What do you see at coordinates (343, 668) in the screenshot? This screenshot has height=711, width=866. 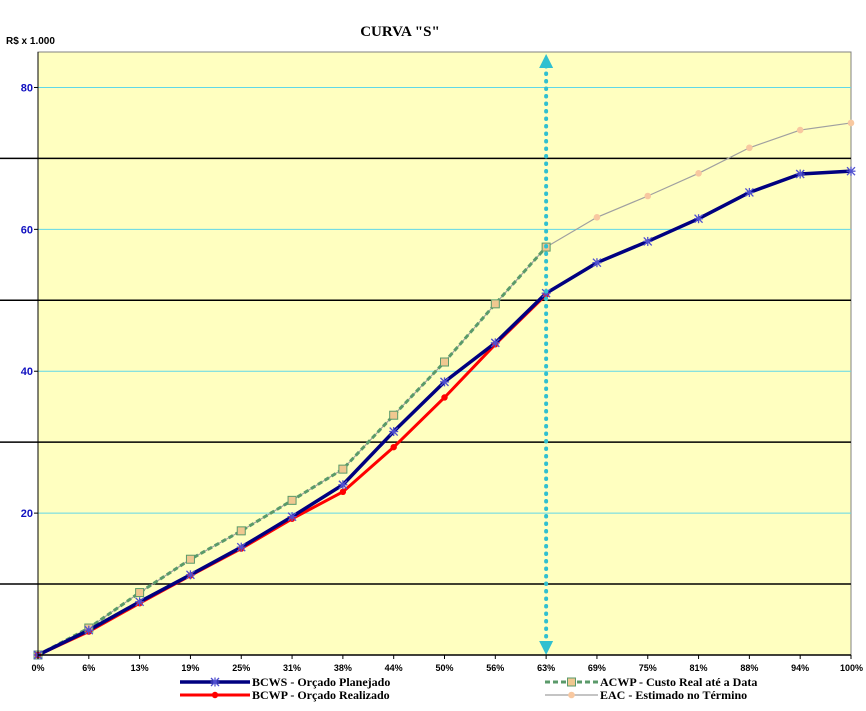 I see `x-tick-label: 38%` at bounding box center [343, 668].